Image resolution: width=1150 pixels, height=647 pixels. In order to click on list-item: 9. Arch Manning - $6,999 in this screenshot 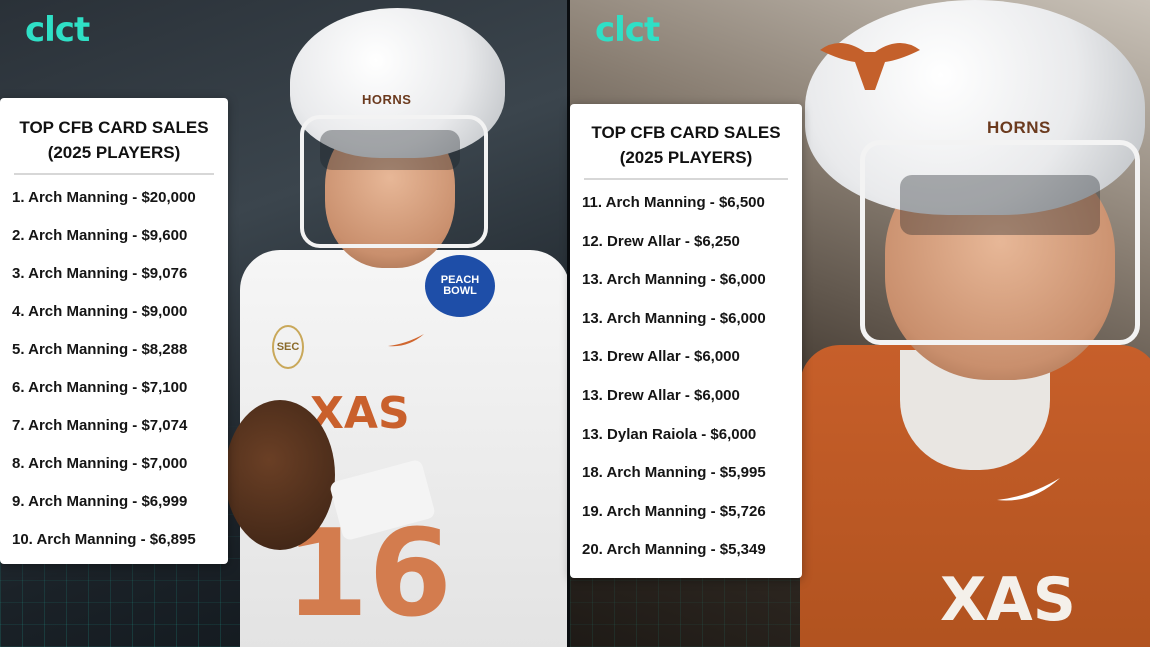, I will do `click(100, 501)`.